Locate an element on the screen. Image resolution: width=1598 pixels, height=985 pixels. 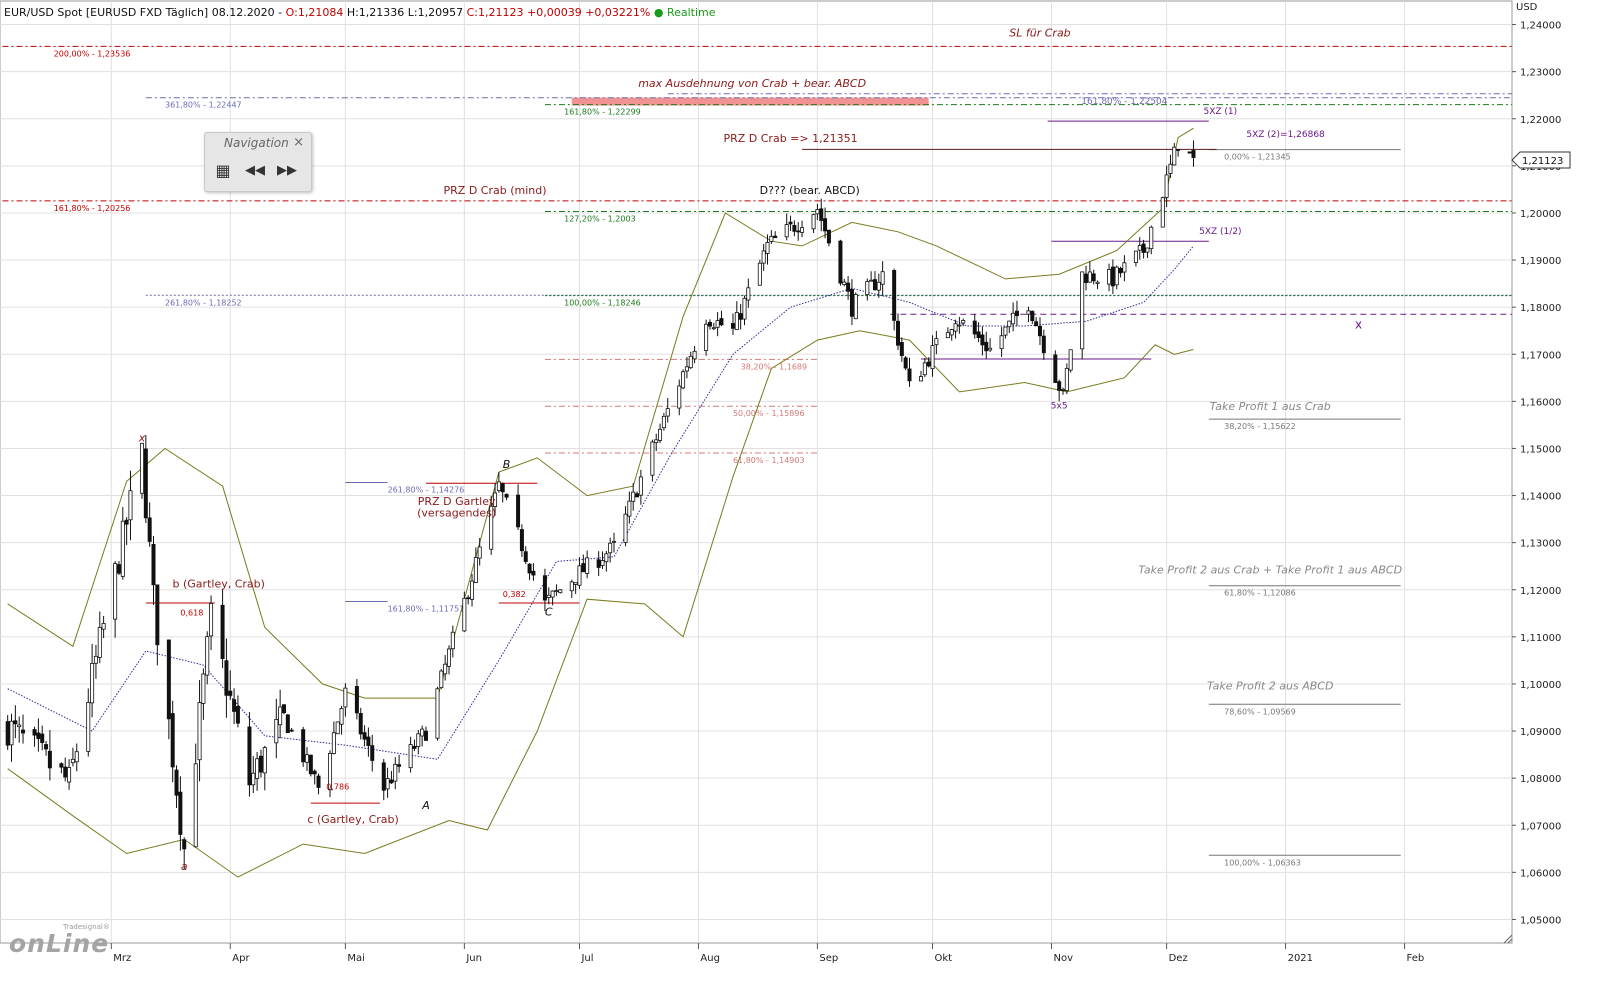
close-icon: × is located at coordinates (298, 142).